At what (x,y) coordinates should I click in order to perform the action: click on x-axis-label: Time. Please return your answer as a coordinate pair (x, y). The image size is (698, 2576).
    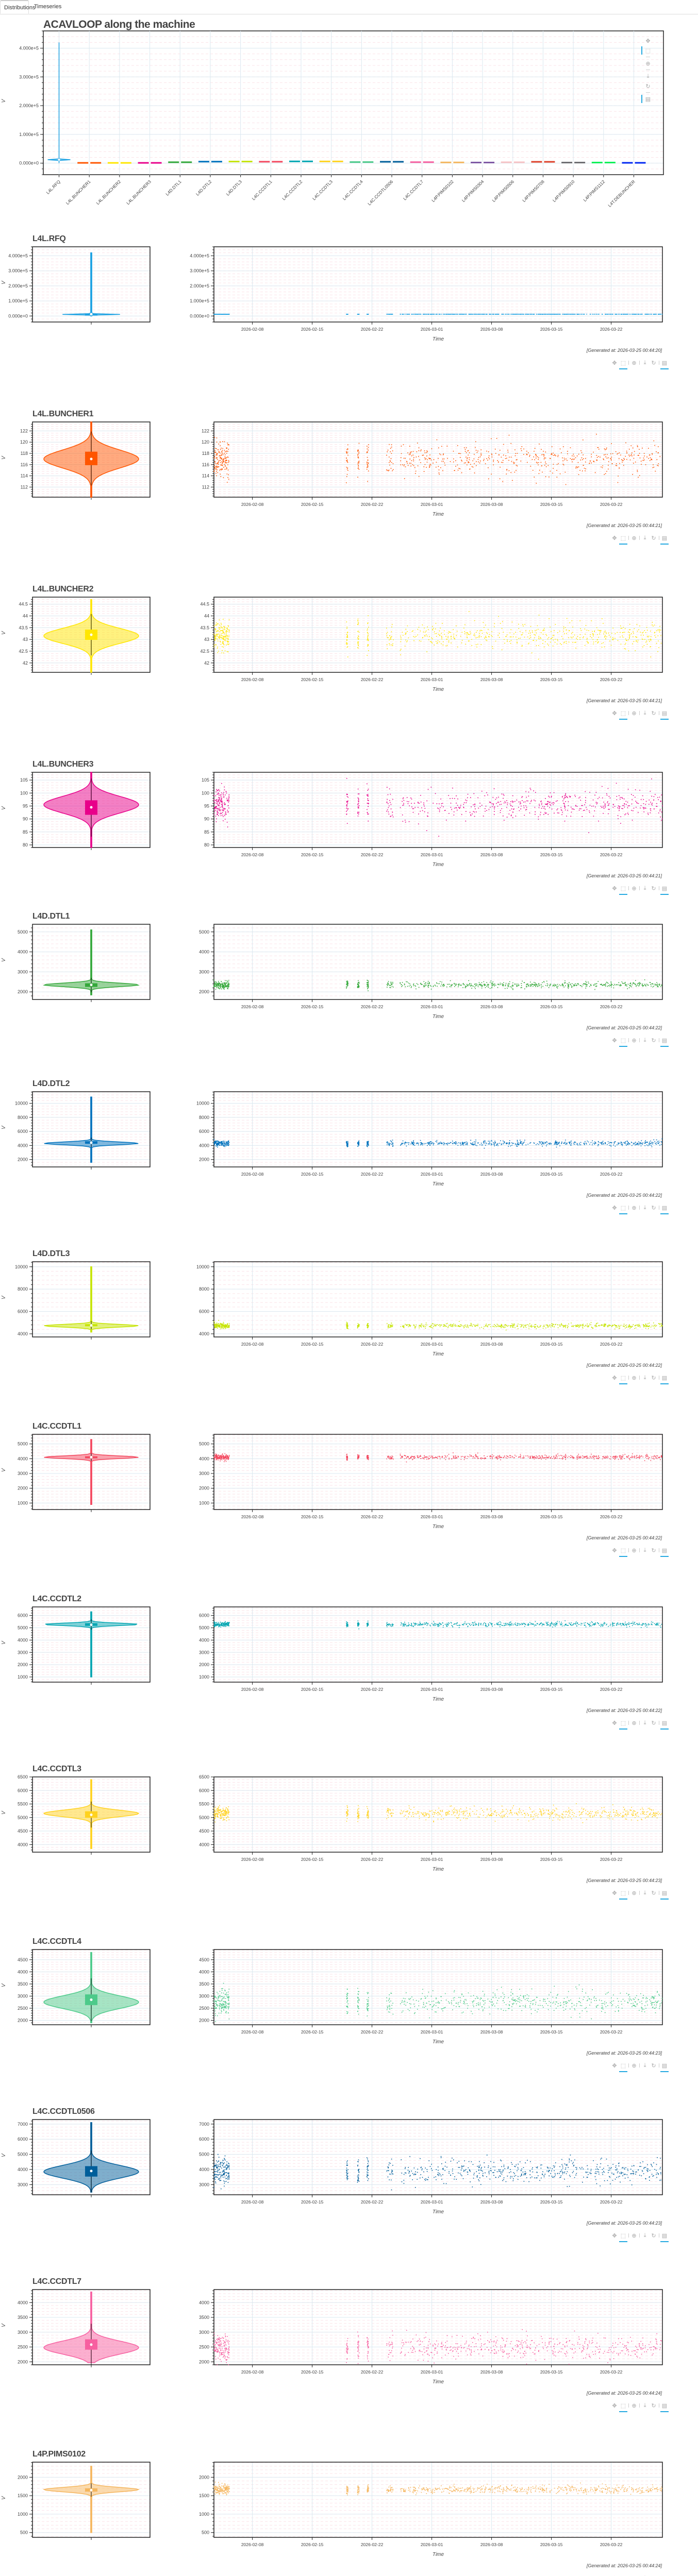
    Looking at the image, I should click on (438, 1017).